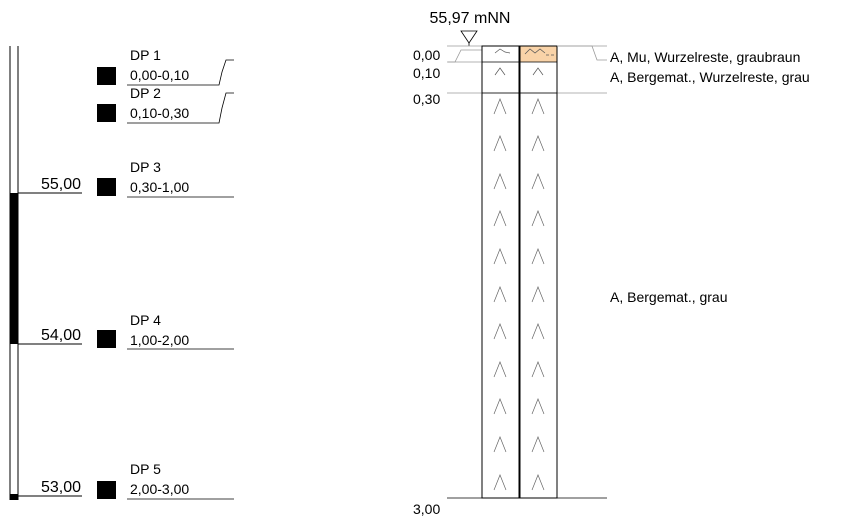 Image resolution: width=843 pixels, height=519 pixels. I want to click on layer-description: A, Mu, Wurzelreste, graubraun, so click(705, 57).